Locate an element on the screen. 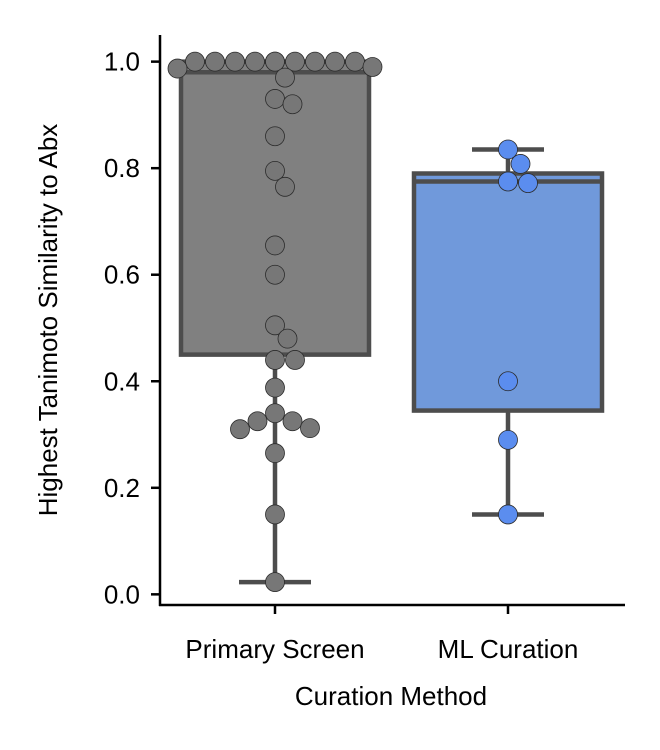  y-tick-label: 1.0 is located at coordinates (122, 62).